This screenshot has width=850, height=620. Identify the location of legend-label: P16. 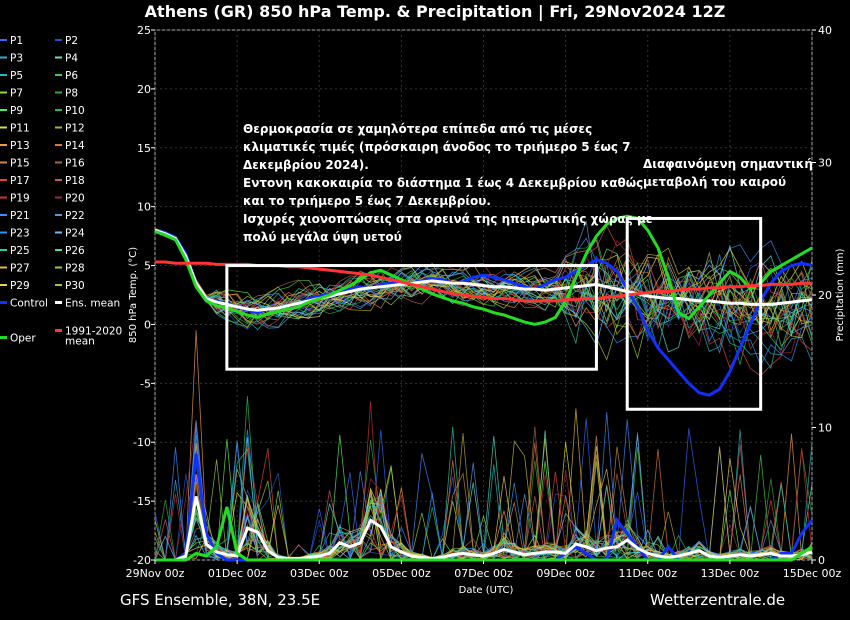
(75, 164).